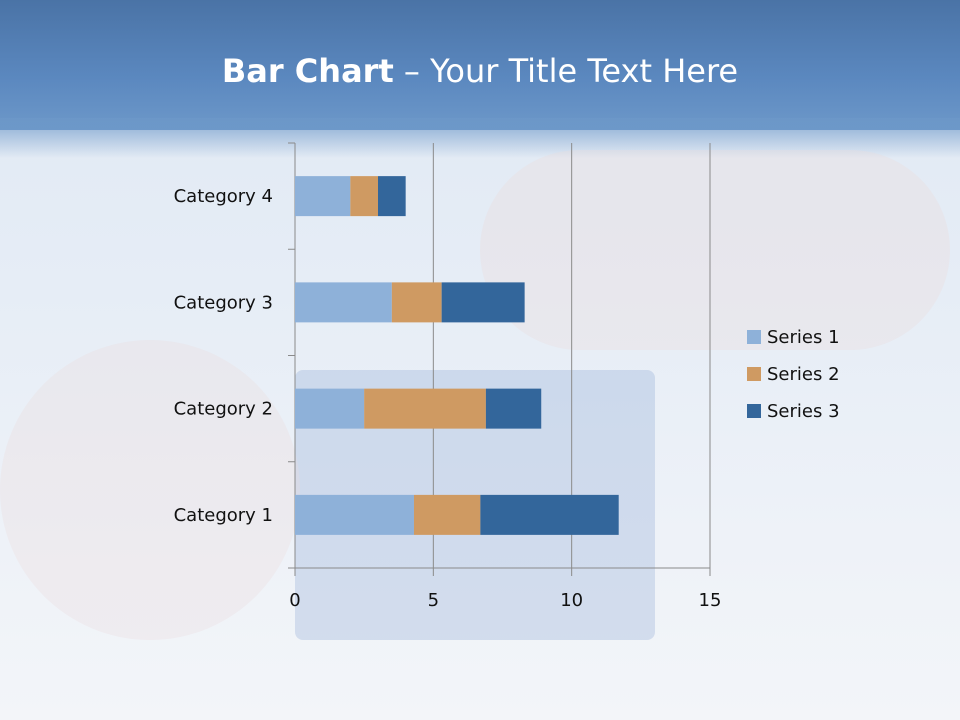 This screenshot has width=960, height=720. What do you see at coordinates (223, 409) in the screenshot?
I see `category-label: Category 2` at bounding box center [223, 409].